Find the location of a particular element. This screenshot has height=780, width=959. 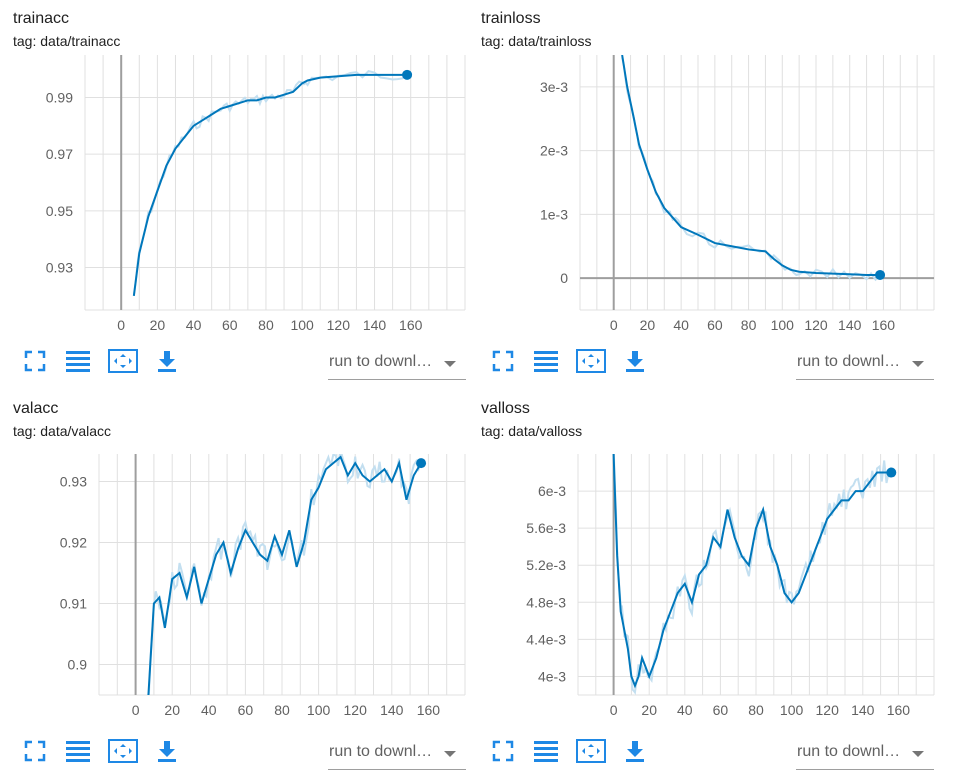

chart-tag: tag: data/valloss is located at coordinates (532, 431).